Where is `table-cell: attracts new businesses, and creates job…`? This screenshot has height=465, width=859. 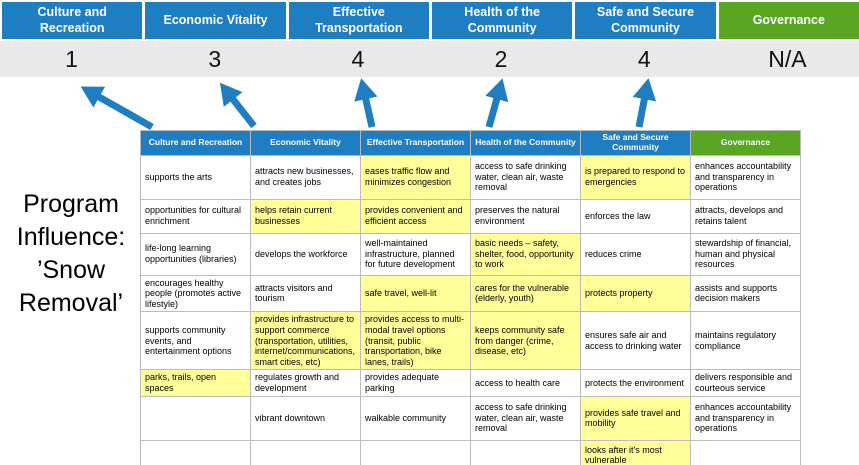 table-cell: attracts new businesses, and creates job… is located at coordinates (305, 177).